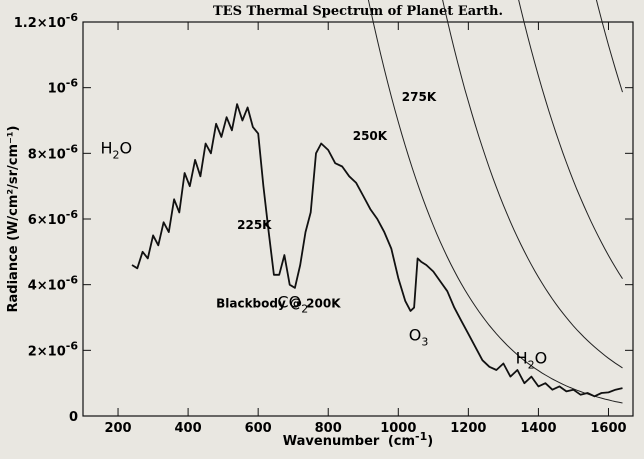 This screenshot has width=644, height=459. Describe the element at coordinates (53, 284) in the screenshot. I see `y-tick-label-2: 4×10⁻⁶` at that location.